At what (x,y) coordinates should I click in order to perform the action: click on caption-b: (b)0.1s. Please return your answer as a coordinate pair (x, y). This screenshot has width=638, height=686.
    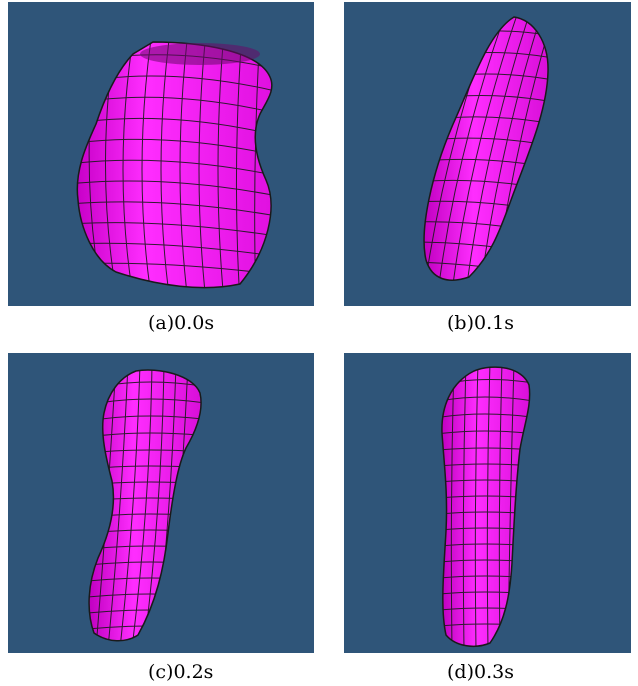
    Looking at the image, I should click on (480, 323).